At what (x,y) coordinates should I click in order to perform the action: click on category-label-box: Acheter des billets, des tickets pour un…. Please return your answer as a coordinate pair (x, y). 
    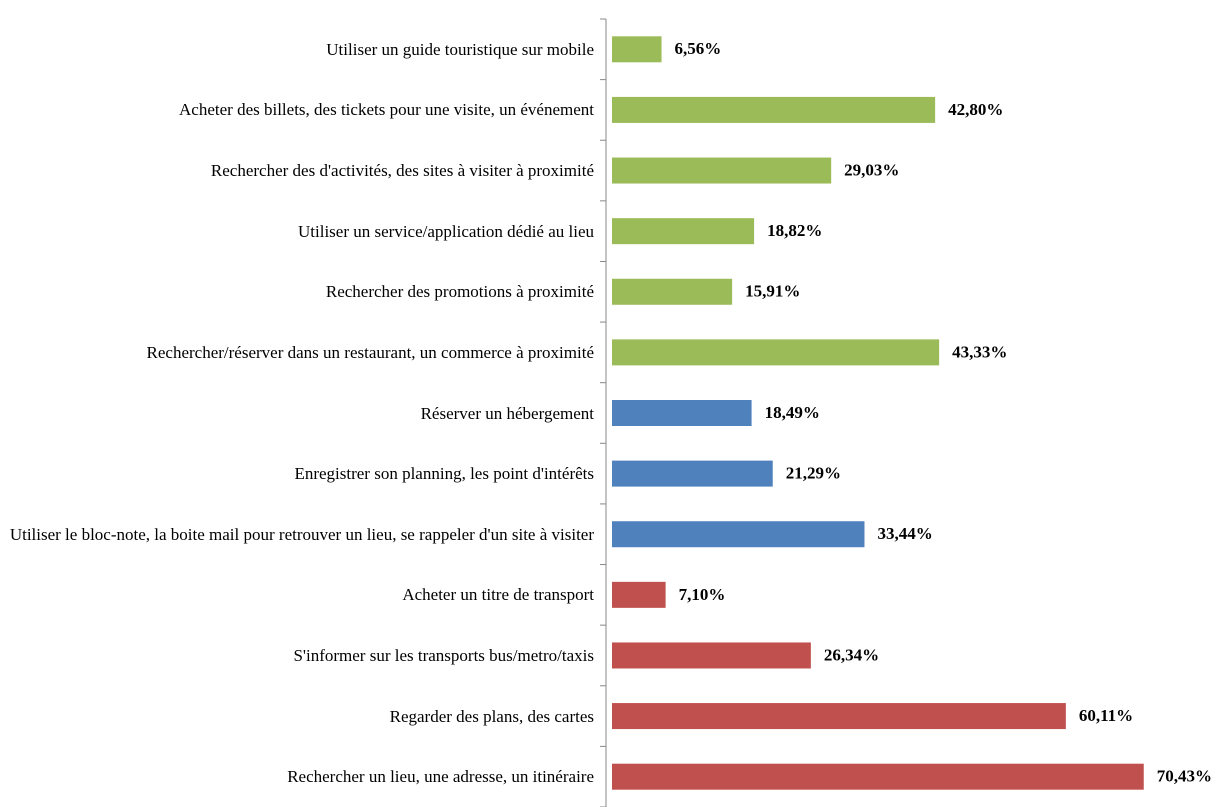
    Looking at the image, I should click on (386, 110).